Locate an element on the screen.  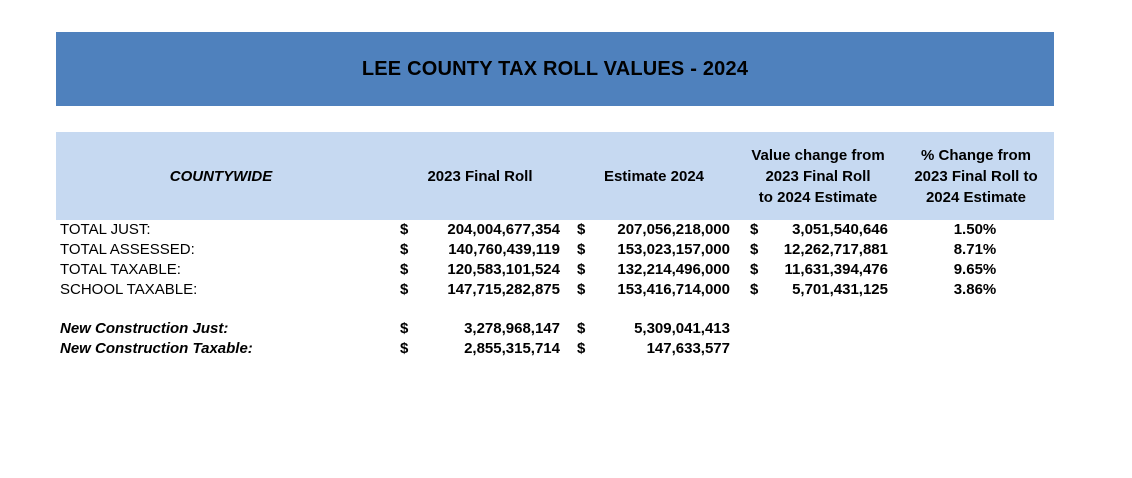
estimate-value: 132,214,496,000 is located at coordinates (673, 269).